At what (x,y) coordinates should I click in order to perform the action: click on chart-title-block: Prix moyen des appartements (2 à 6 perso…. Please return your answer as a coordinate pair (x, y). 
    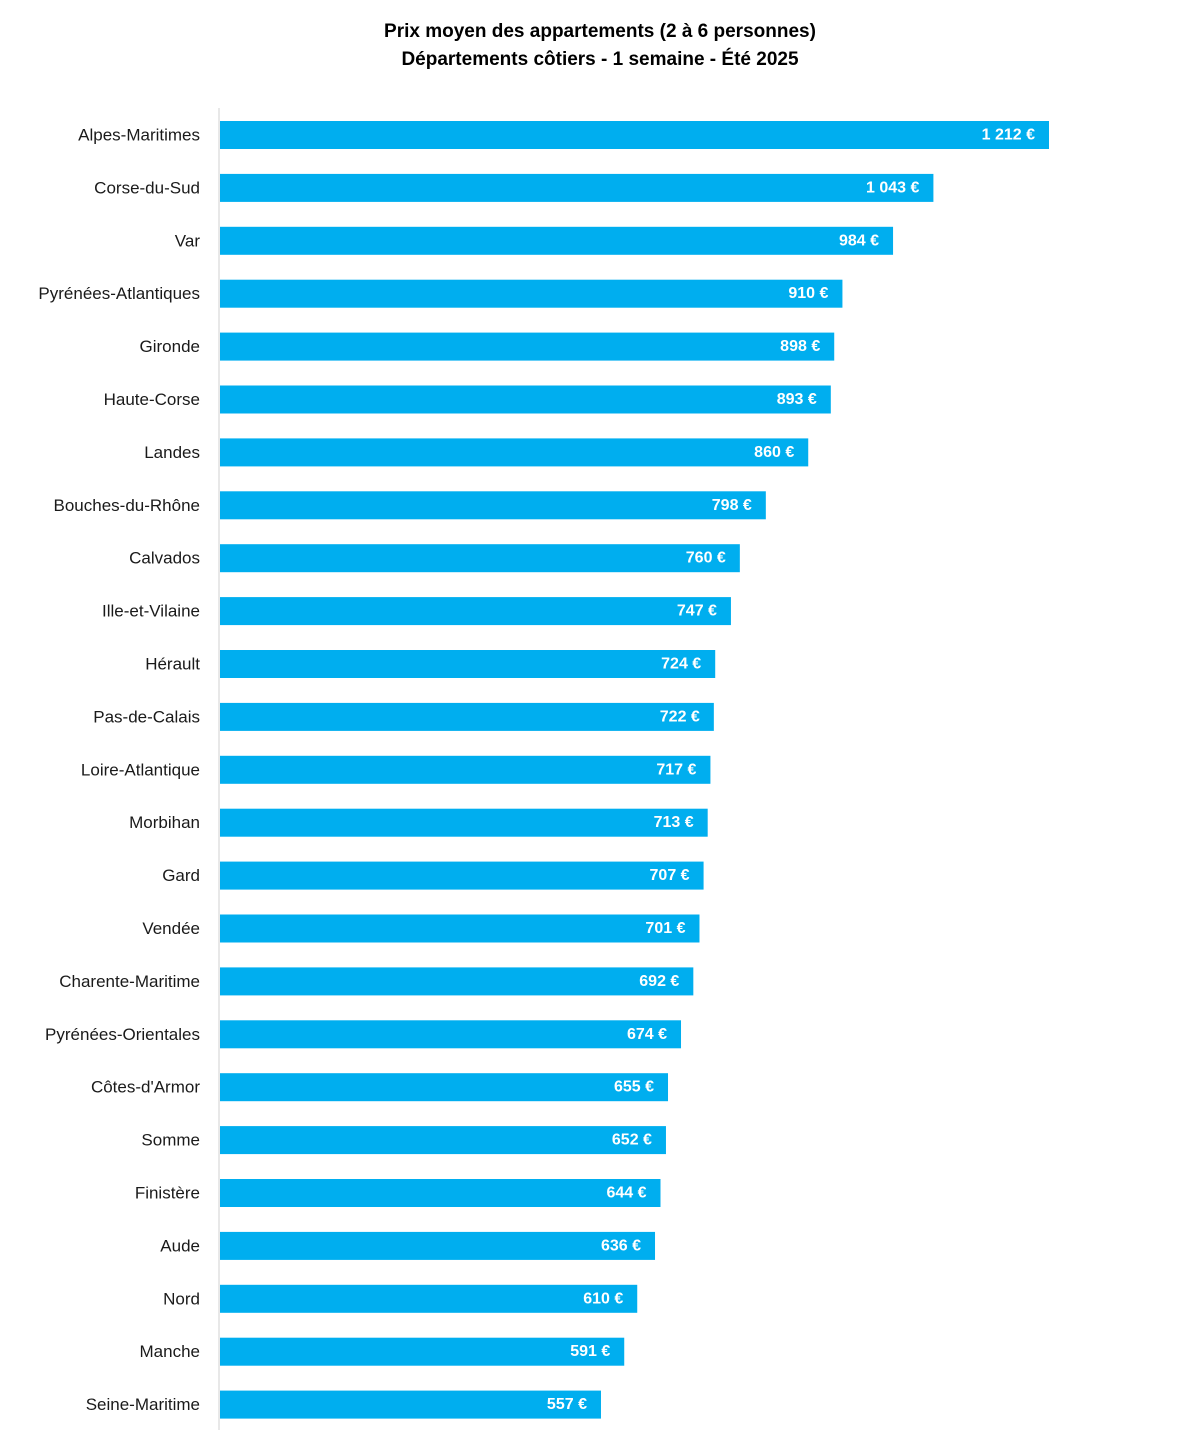
    Looking at the image, I should click on (600, 46).